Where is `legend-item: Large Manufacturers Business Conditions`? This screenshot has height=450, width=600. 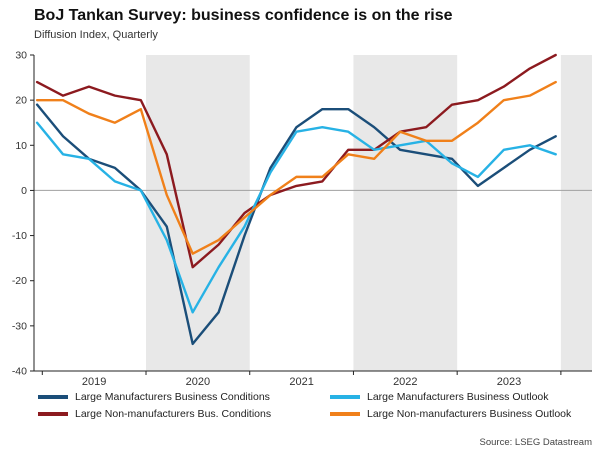 legend-item: Large Manufacturers Business Conditions is located at coordinates (184, 397).